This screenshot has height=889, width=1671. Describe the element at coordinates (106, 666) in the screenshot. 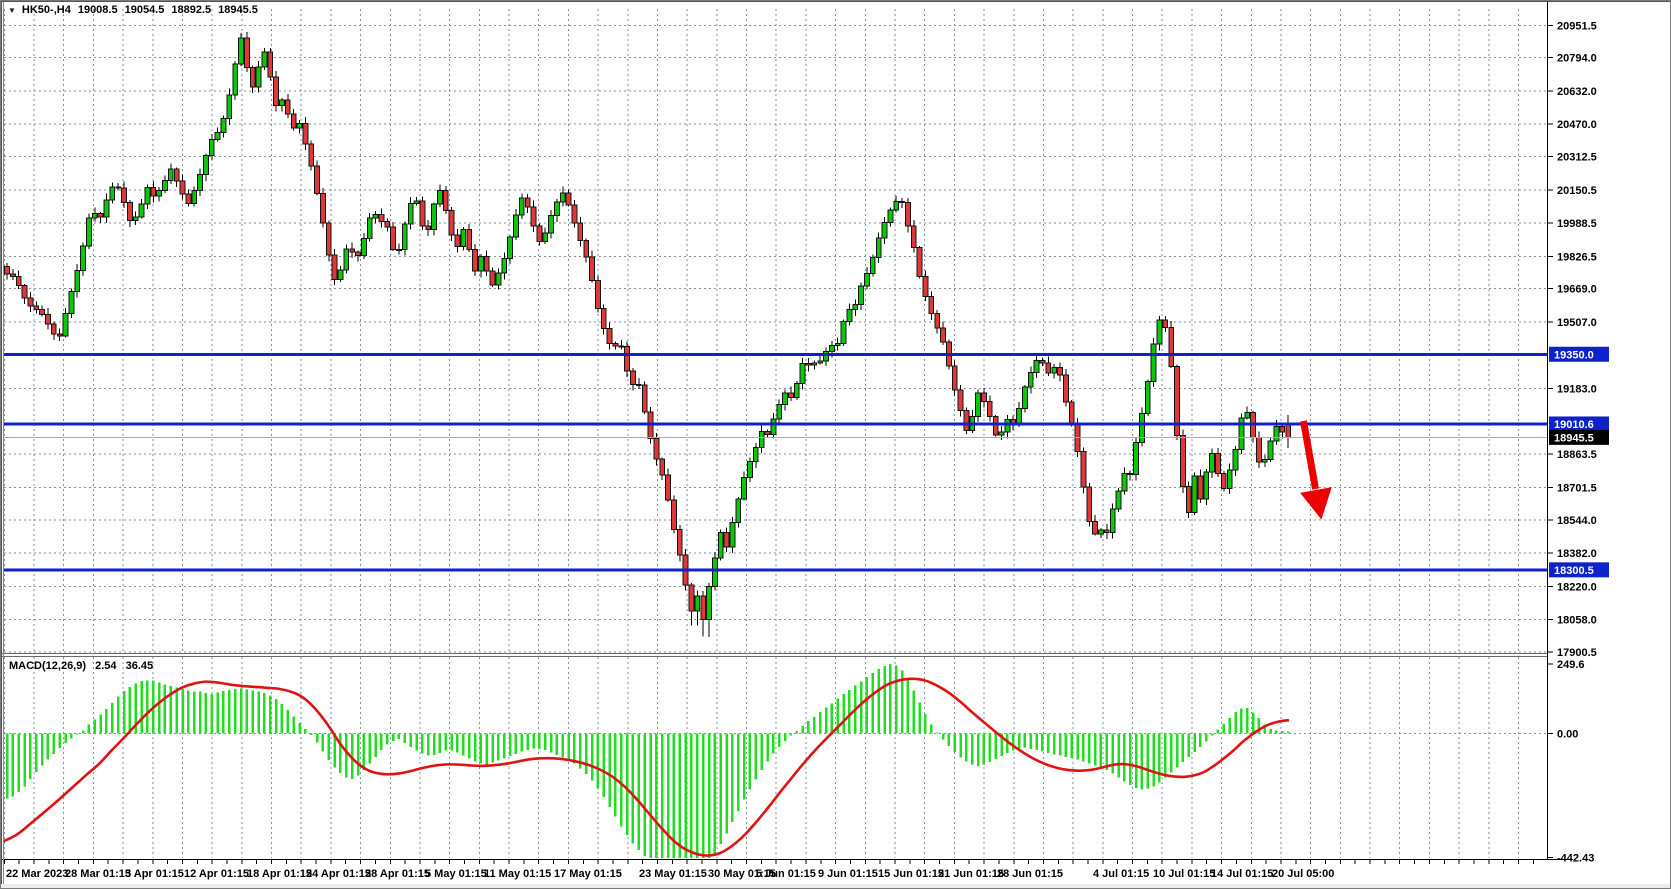

I see `macd-main-value: 2.54` at that location.